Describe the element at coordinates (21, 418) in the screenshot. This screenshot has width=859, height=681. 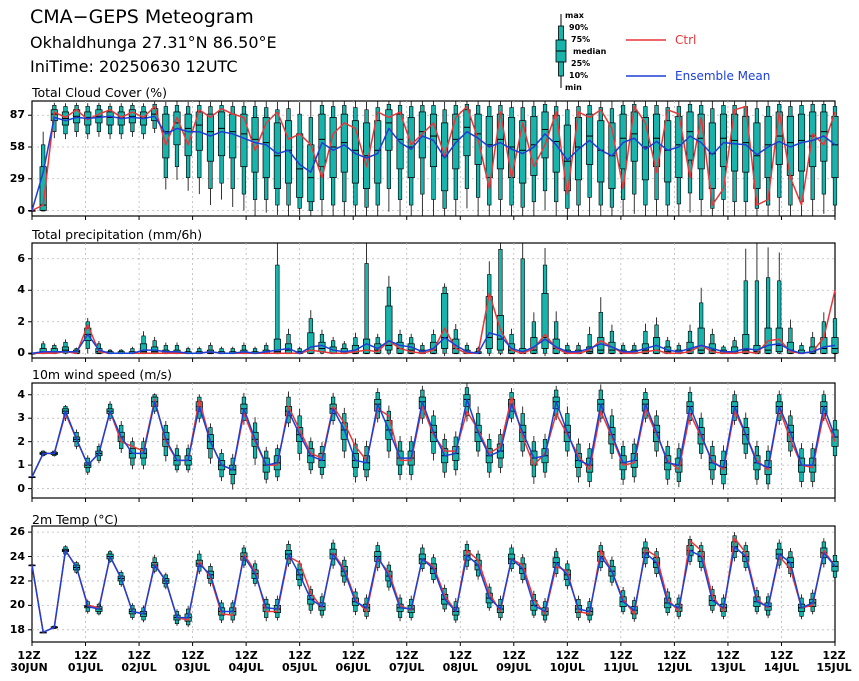
I see `y-tick-label: 3` at that location.